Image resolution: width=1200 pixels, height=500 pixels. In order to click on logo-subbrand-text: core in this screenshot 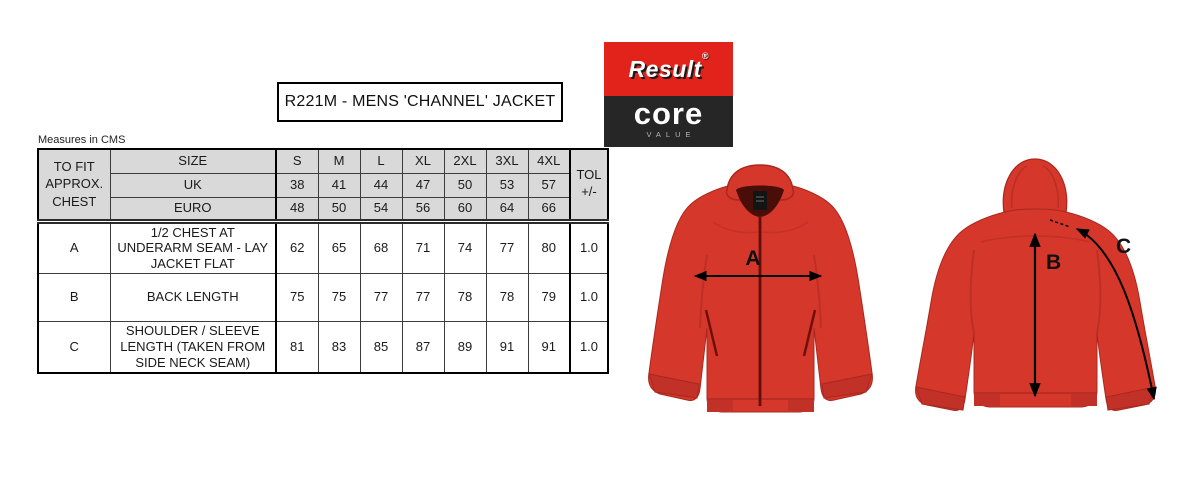, I will do `click(668, 113)`.